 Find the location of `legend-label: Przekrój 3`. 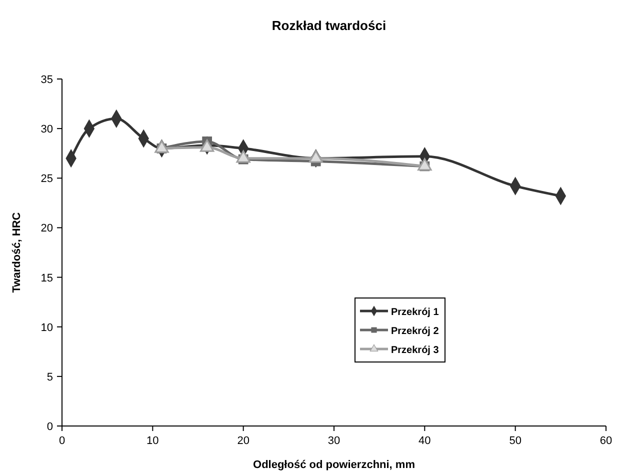

legend-label: Przekrój 3 is located at coordinates (415, 350).